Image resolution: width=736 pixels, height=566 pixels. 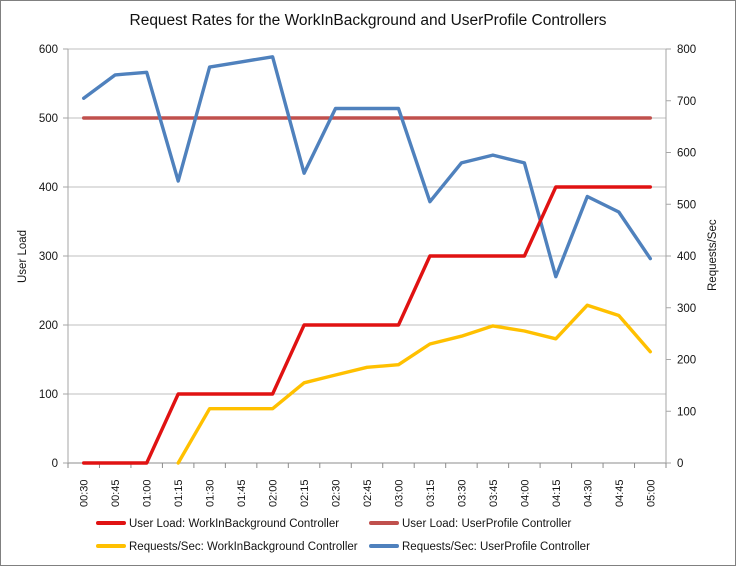 What do you see at coordinates (686, 309) in the screenshot?
I see `right-axis-tick-label: 300` at bounding box center [686, 309].